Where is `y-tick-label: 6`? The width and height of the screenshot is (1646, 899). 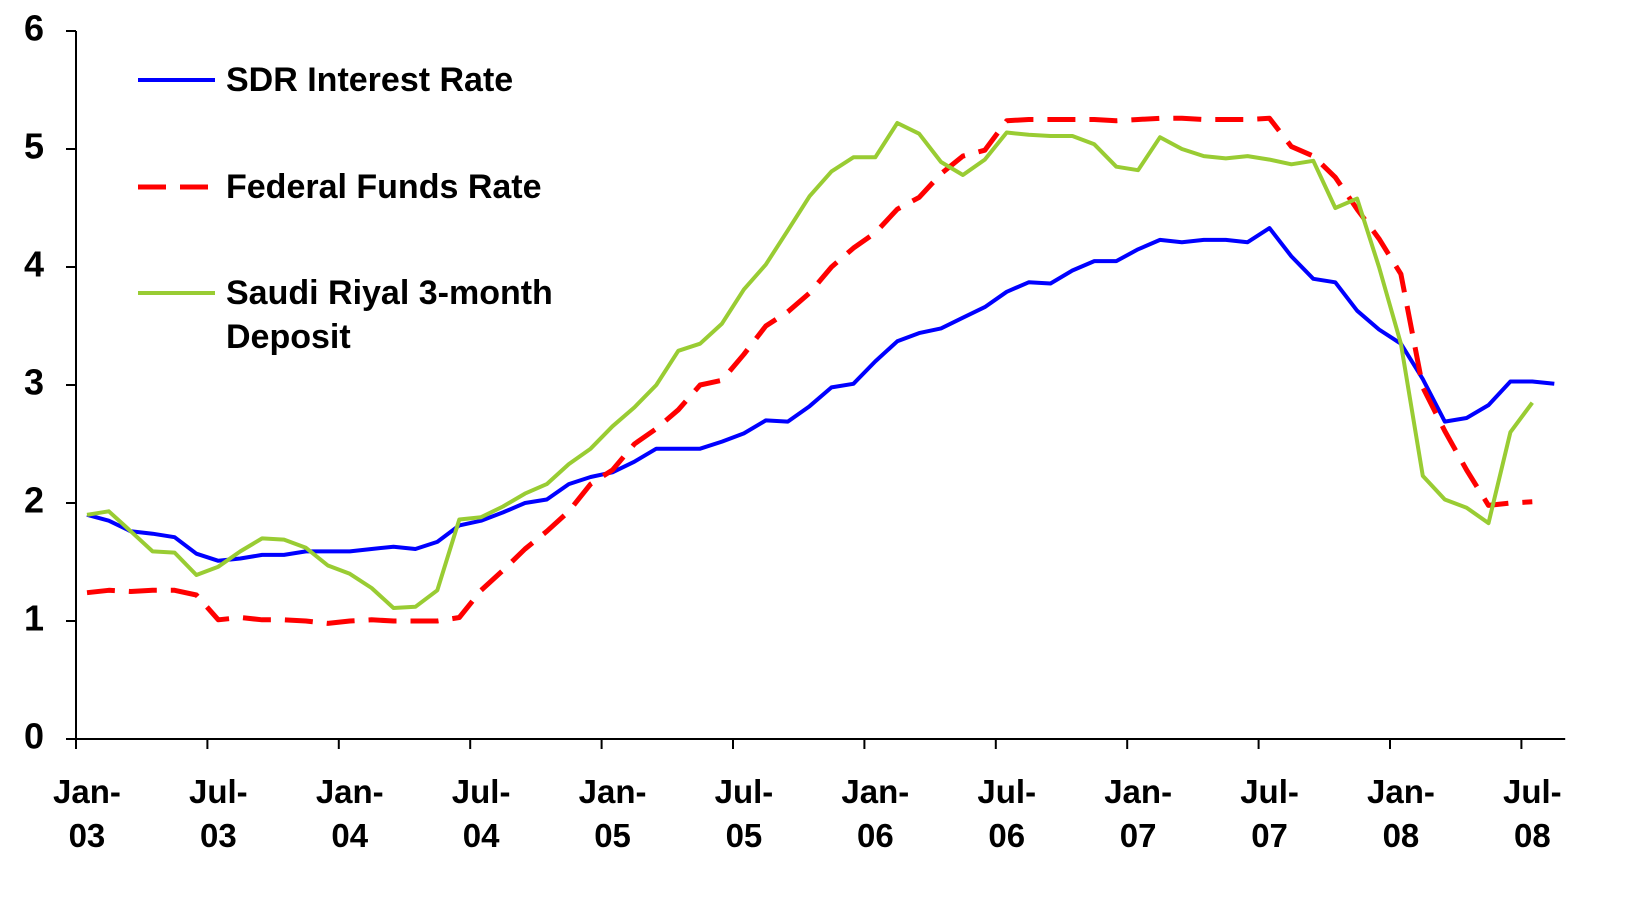 y-tick-label: 6 is located at coordinates (34, 28).